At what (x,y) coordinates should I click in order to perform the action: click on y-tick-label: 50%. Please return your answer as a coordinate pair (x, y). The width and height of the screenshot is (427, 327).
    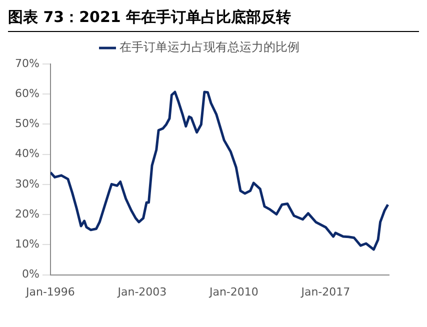
    Looking at the image, I should click on (27, 123).